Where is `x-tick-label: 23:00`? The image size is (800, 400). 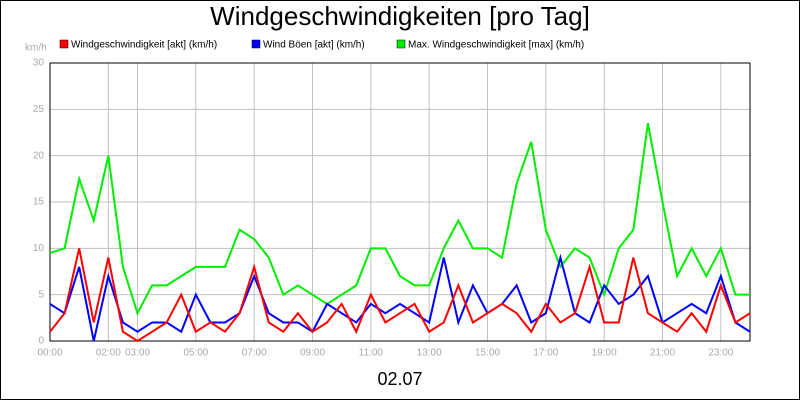 x-tick-label: 23:00 is located at coordinates (720, 353).